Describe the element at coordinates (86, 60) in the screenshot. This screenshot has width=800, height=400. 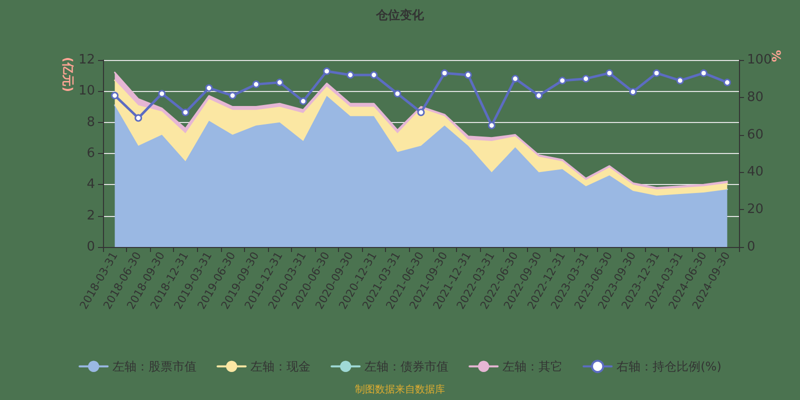
I see `y-tick-label: 12` at that location.